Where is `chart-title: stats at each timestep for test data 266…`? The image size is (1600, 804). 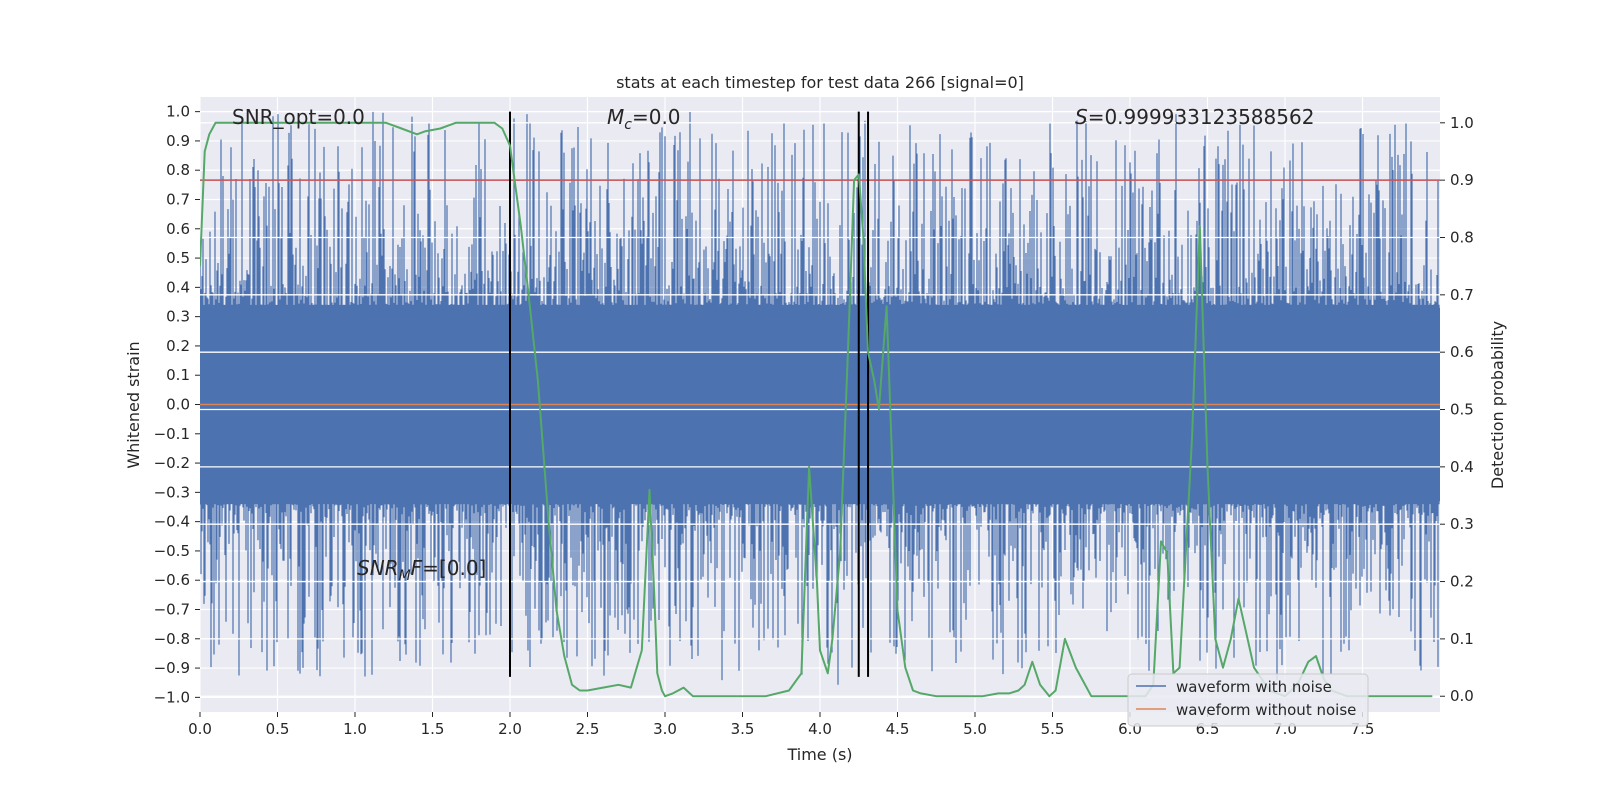 chart-title: stats at each timestep for test data 266… is located at coordinates (820, 82).